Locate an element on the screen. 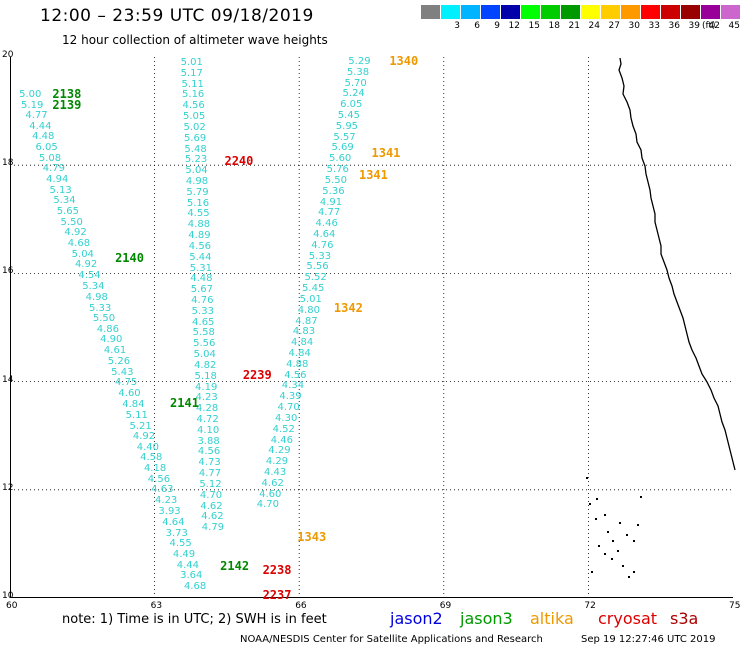 This screenshot has height=650, width=740. satellite-s3a: s3a is located at coordinates (684, 618).